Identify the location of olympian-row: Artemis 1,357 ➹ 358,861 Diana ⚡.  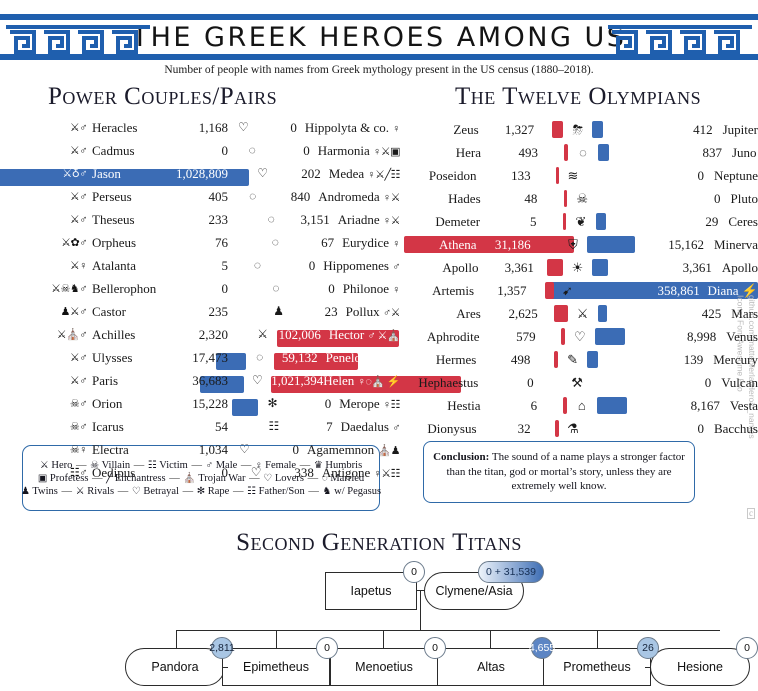
(581, 290).